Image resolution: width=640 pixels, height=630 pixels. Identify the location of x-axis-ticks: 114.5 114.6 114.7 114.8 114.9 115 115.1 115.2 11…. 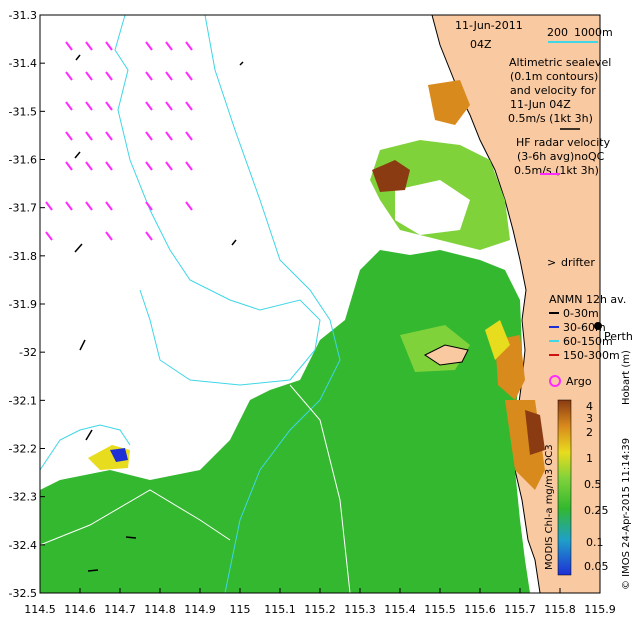
(320, 602).